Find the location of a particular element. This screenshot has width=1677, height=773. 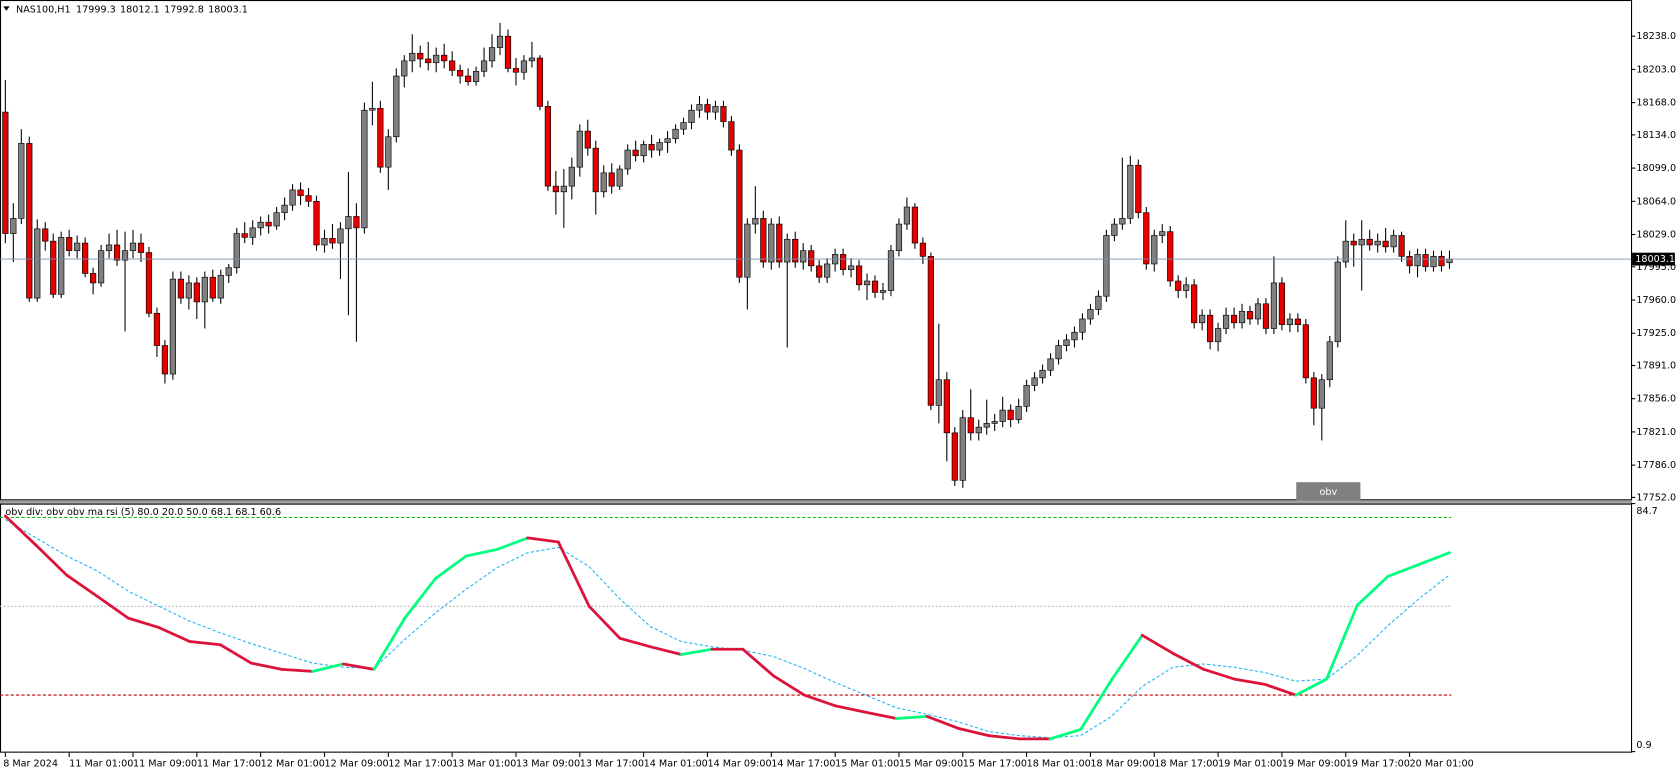

x-tick-label: 13 Mar 01:00 is located at coordinates (484, 763).